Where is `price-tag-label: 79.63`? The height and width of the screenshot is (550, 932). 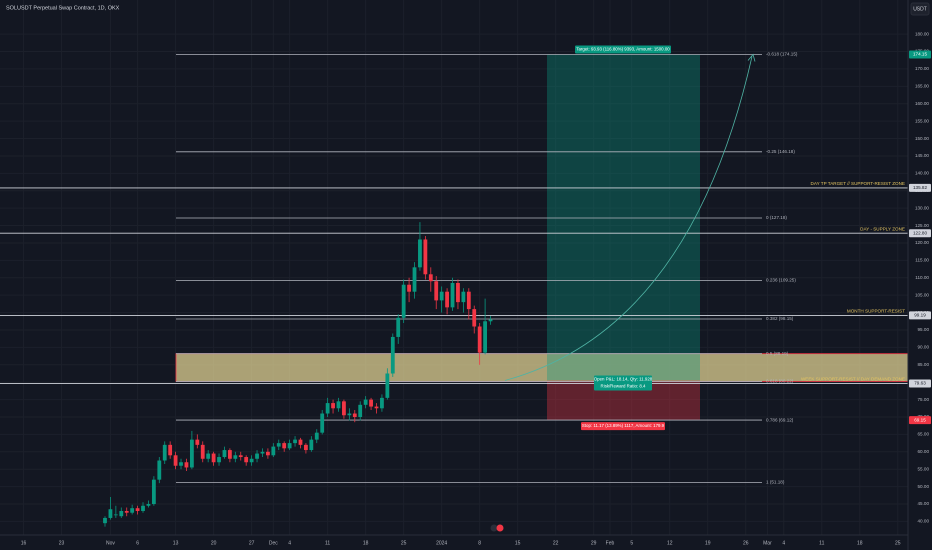
price-tag-label: 79.63 is located at coordinates (920, 383).